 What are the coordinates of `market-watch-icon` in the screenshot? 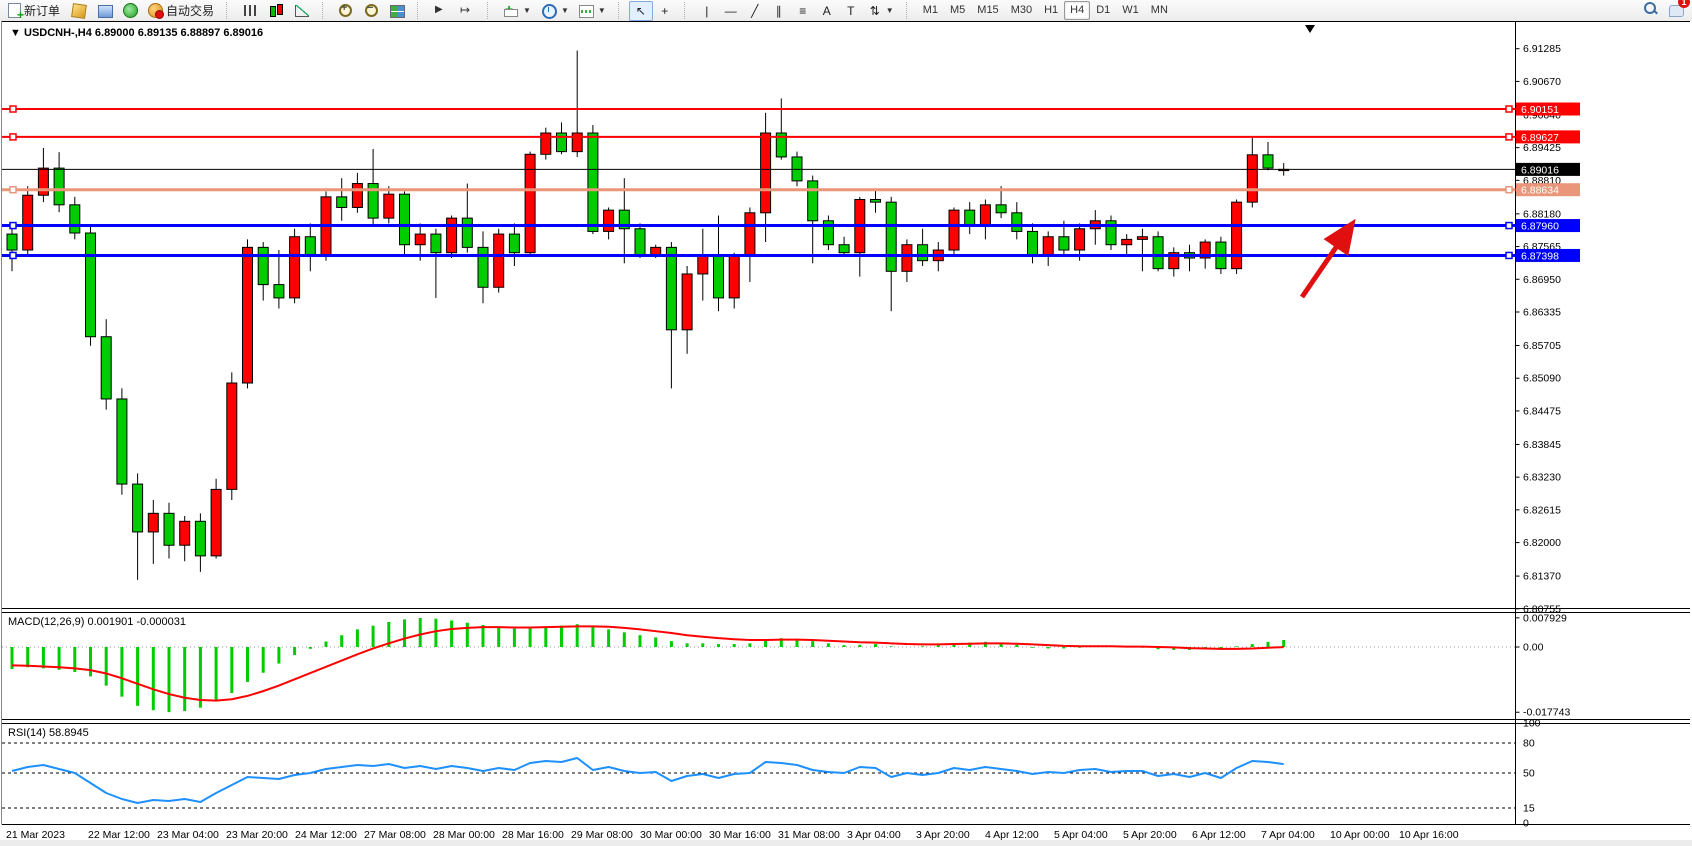 It's located at (79, 10).